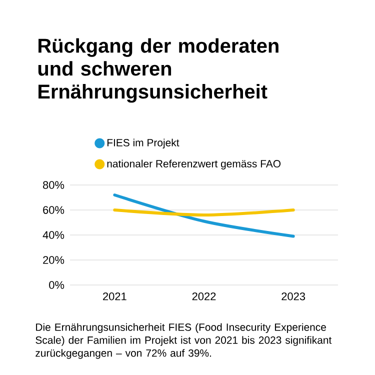  Describe the element at coordinates (114, 296) in the screenshot. I see `x-tick-label: 2021` at that location.